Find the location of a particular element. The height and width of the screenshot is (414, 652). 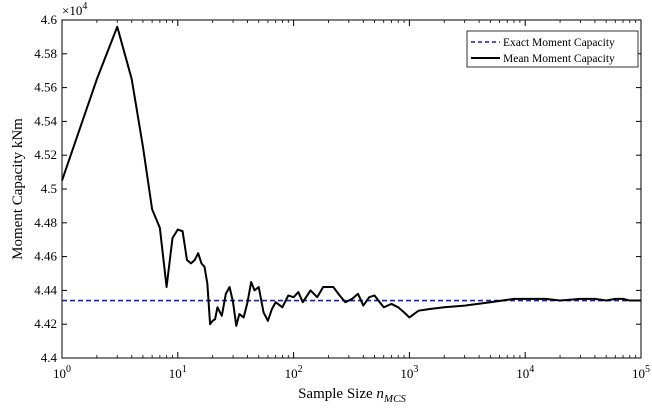

y-tick-label: 4.58 is located at coordinates (45, 53).